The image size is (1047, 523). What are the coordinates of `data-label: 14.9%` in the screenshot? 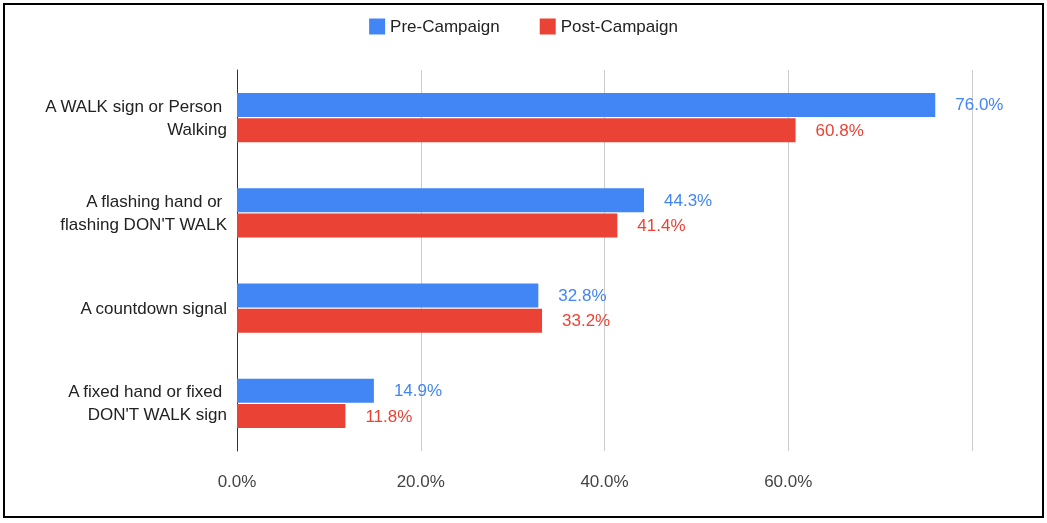 It's located at (418, 391).